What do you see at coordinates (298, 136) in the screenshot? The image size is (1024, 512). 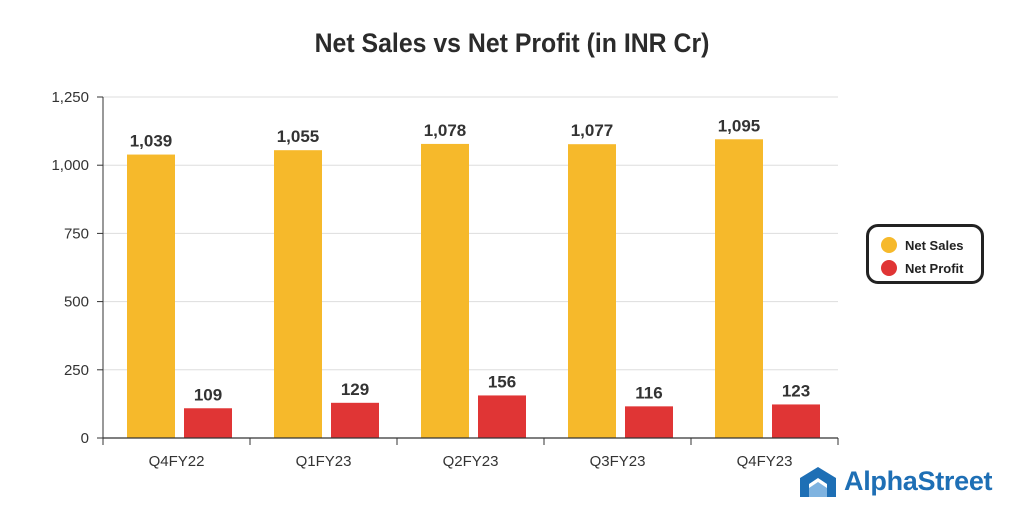 I see `data-label: 1,055` at bounding box center [298, 136].